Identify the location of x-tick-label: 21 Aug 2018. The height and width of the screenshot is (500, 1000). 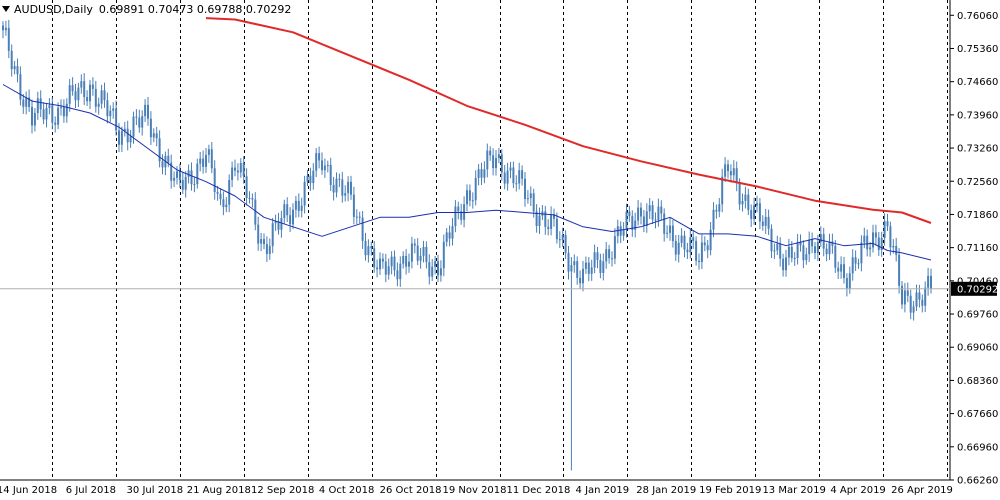
(219, 490).